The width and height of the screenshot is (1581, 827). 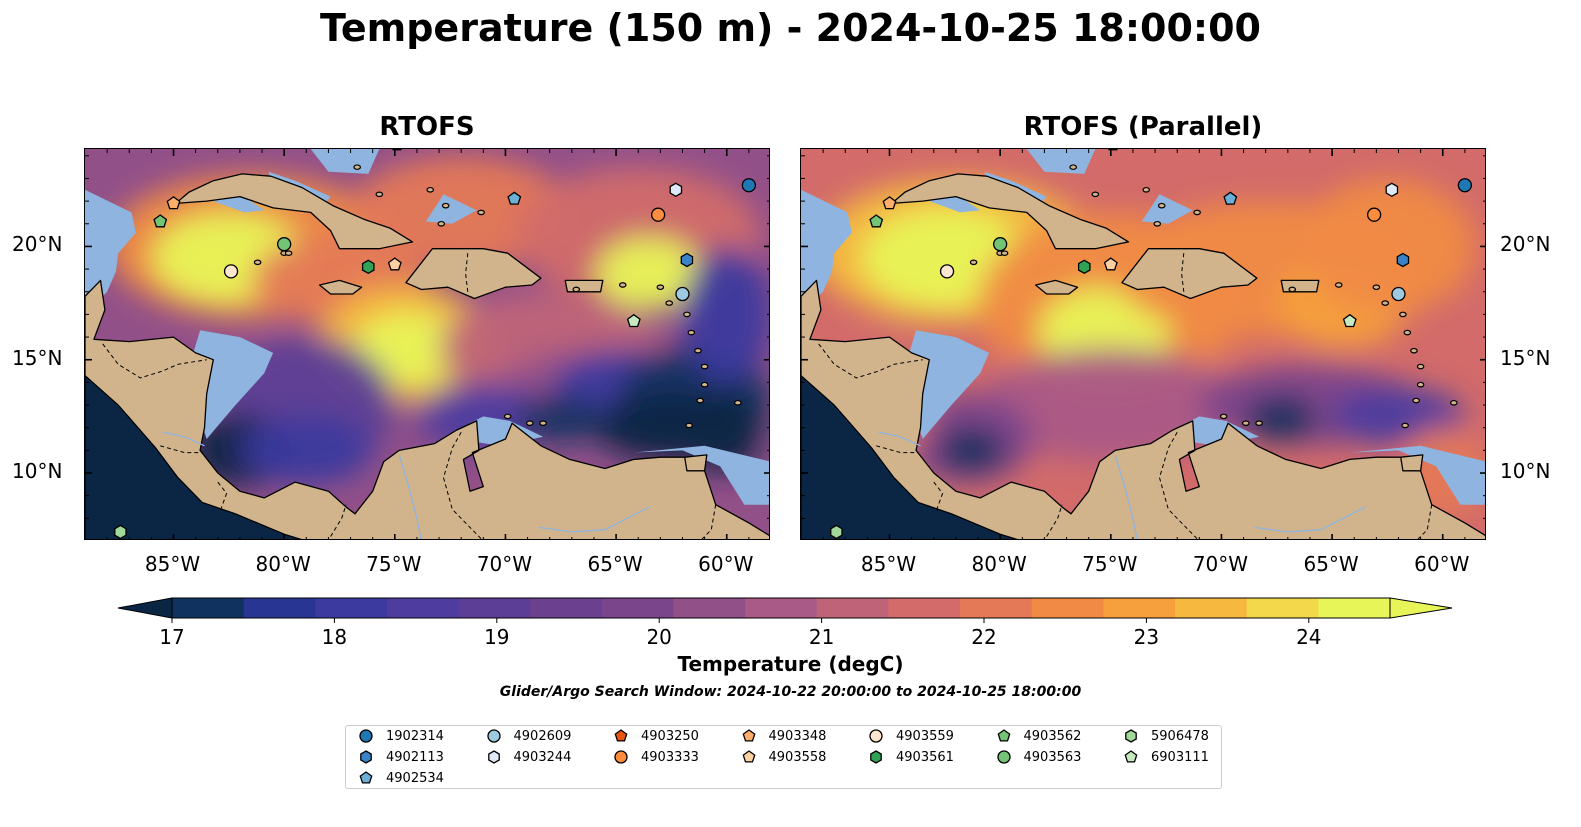 What do you see at coordinates (696, 463) in the screenshot?
I see `land-trinidad` at bounding box center [696, 463].